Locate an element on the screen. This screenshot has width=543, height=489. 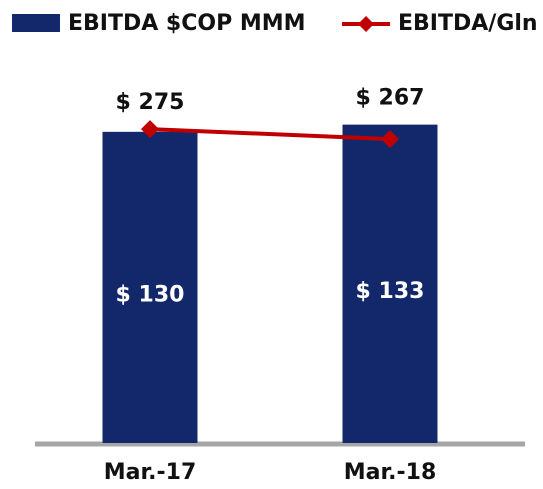
bar-value-label: $ 130 is located at coordinates (150, 294).